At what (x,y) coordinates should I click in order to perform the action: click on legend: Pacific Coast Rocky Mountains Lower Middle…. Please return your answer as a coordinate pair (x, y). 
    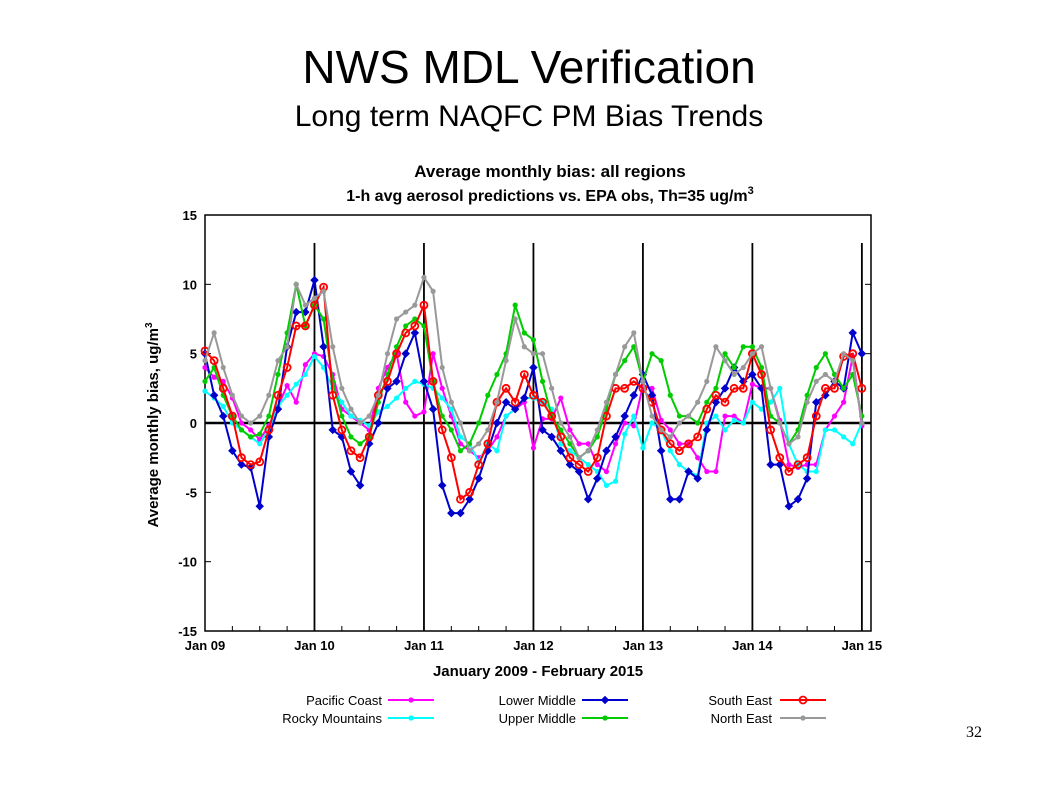
    Looking at the image, I should click on (554, 709).